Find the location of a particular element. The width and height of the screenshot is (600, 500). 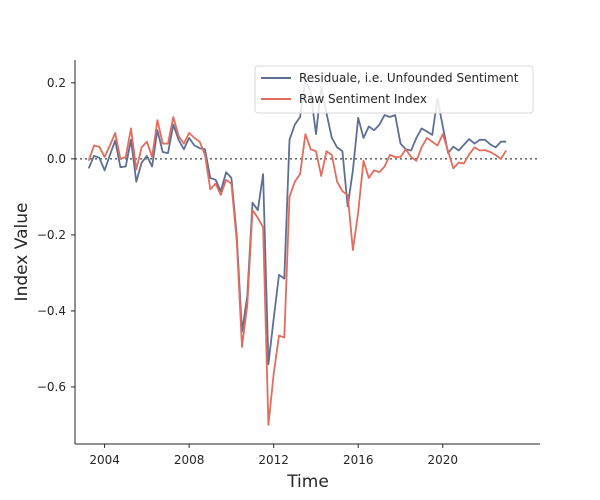

x-tick-label: 2020 is located at coordinates (442, 460).